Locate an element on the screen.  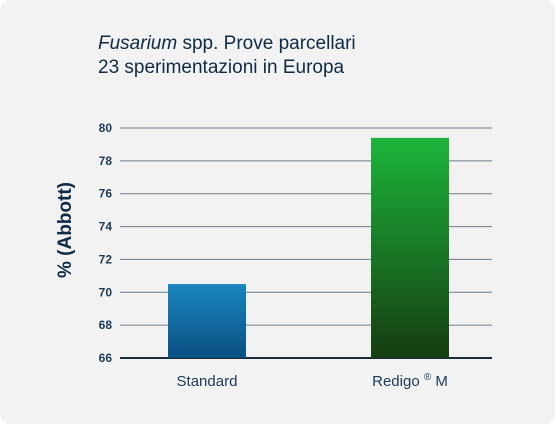
y-tick-label: 74 is located at coordinates (106, 227).